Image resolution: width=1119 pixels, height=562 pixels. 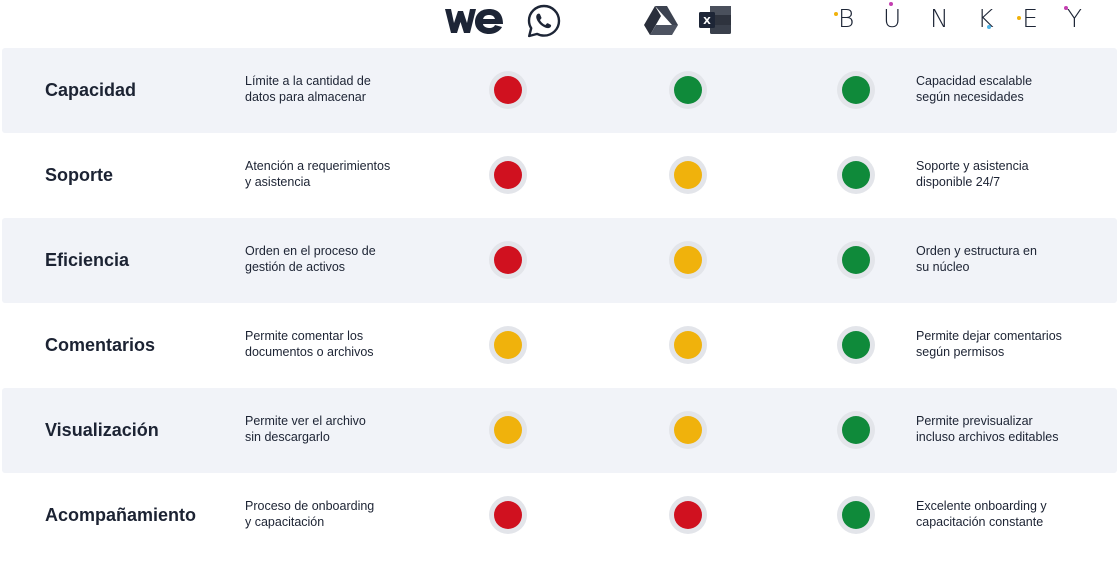 I want to click on note-line: Soporte y asistencia, so click(x=972, y=166).